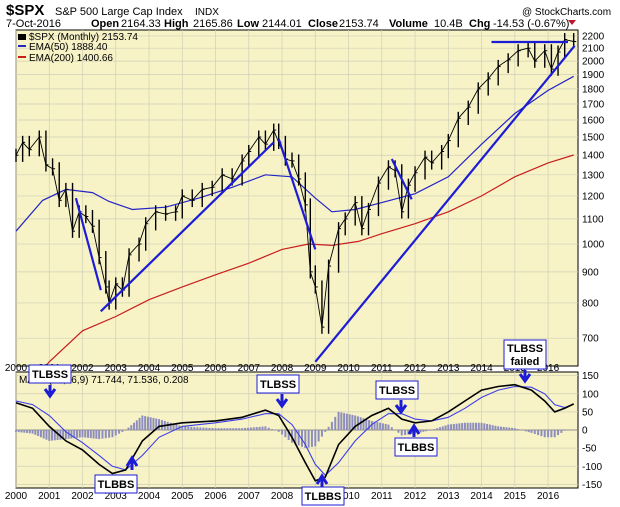 This screenshot has height=507, width=620. I want to click on x-tick-label: 2003, so click(116, 496).